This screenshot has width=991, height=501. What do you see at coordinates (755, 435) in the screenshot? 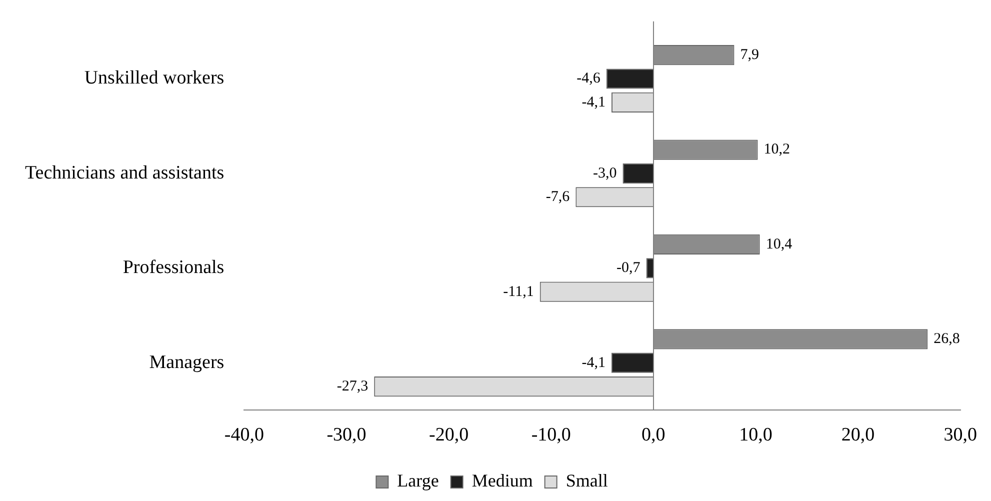
I see `x-tick-label: 10,0` at bounding box center [755, 435].